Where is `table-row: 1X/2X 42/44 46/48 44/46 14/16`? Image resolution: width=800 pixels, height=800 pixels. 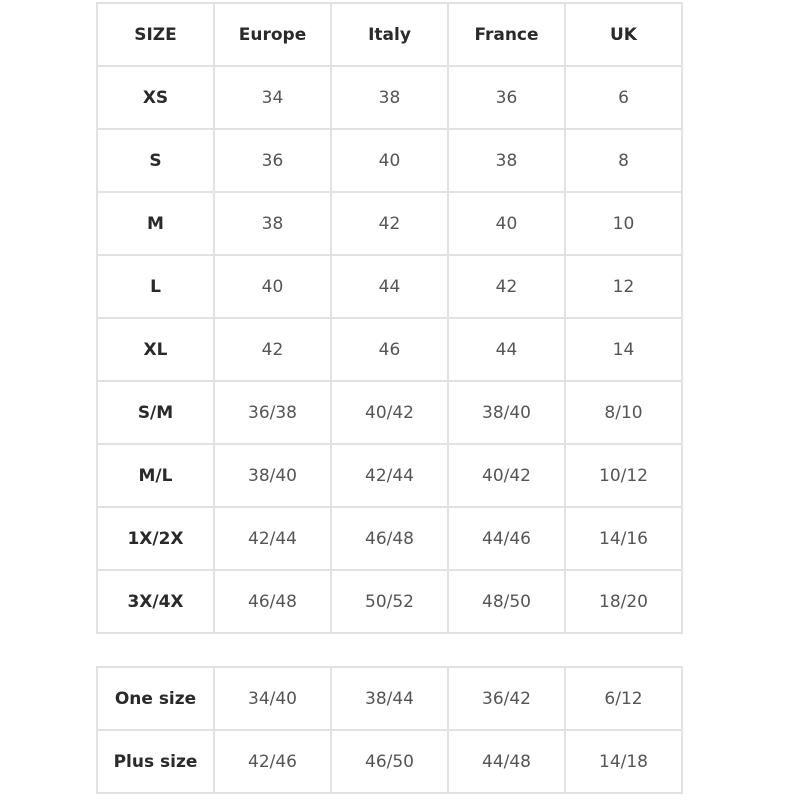
table-row: 1X/2X 42/44 46/48 44/46 14/16 is located at coordinates (389, 538).